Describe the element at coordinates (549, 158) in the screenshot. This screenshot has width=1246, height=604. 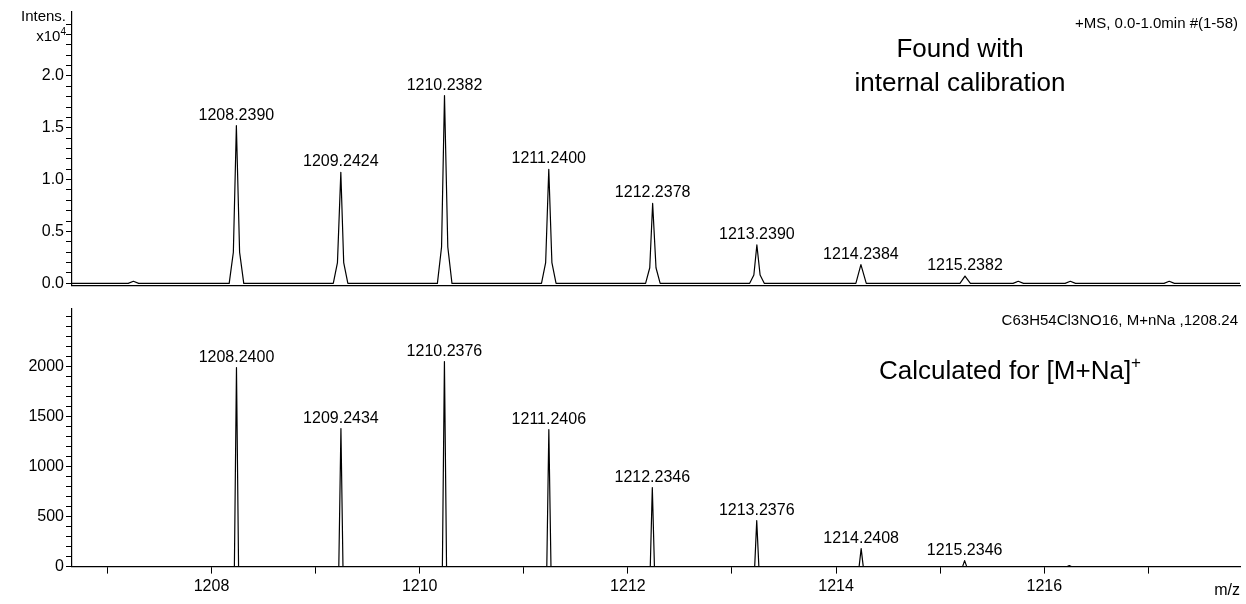
I see `annotation: 1211.2400` at that location.